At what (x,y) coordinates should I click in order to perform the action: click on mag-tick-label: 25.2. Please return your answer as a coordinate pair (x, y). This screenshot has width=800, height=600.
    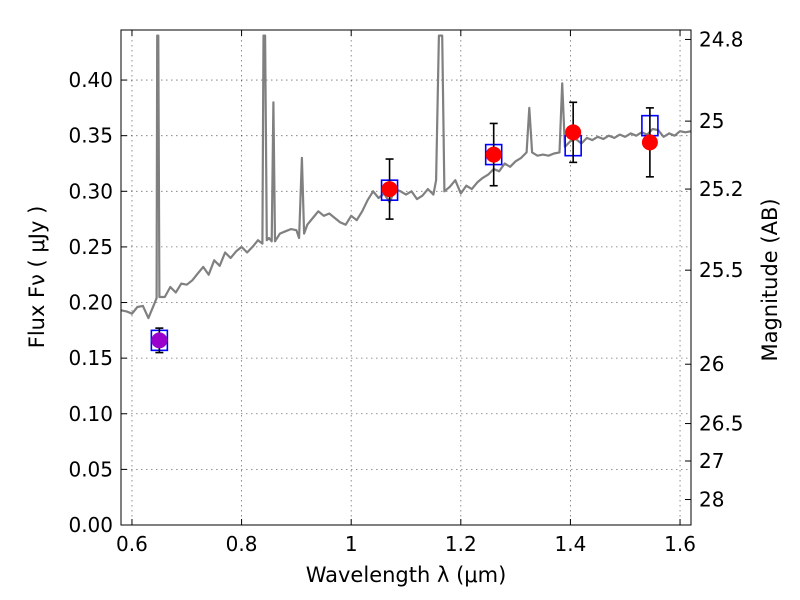
    Looking at the image, I should click on (721, 189).